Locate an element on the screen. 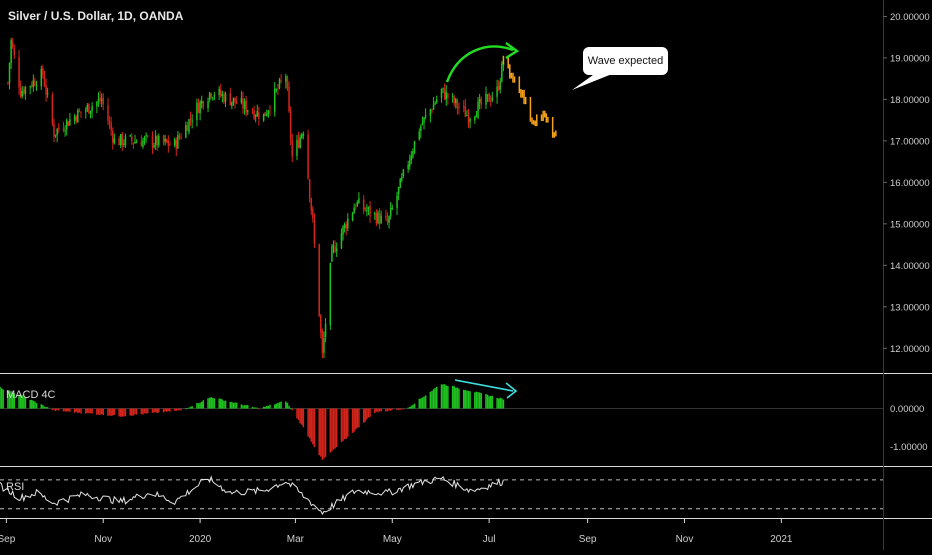  rsi-pane-label: RSI is located at coordinates (15, 487).